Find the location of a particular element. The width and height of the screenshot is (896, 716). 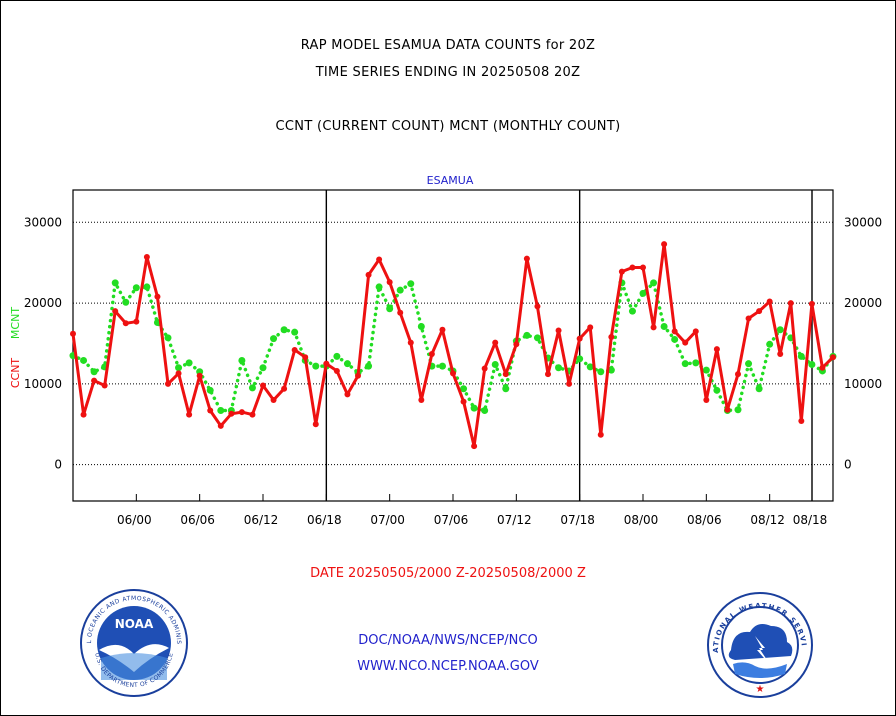

y-tick-label-left: 0 is located at coordinates (58, 465).